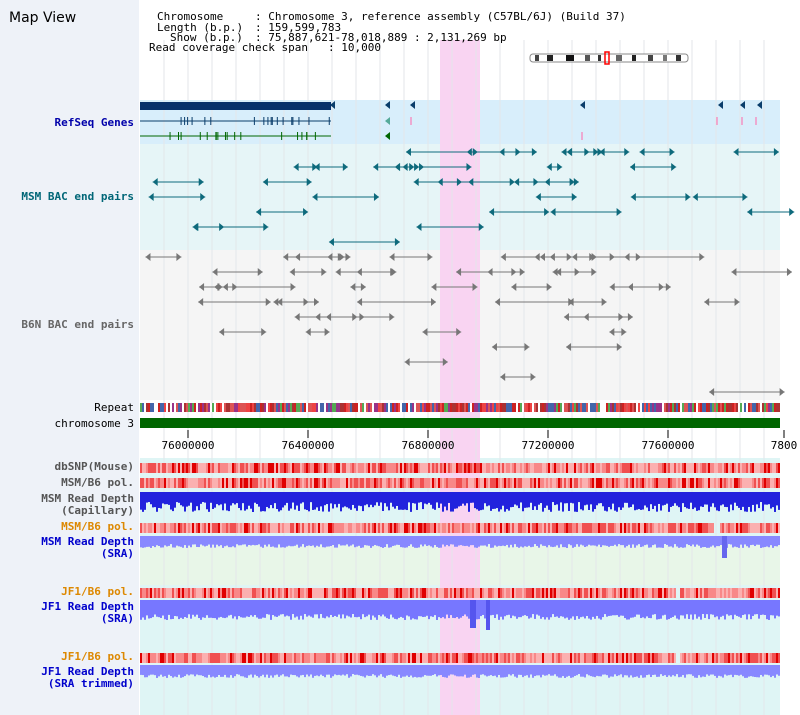 The width and height of the screenshot is (800, 715). What do you see at coordinates (97, 591) in the screenshot?
I see `track-label-jf1-b6-pol-1: JF1/B6 pol.` at bounding box center [97, 591].